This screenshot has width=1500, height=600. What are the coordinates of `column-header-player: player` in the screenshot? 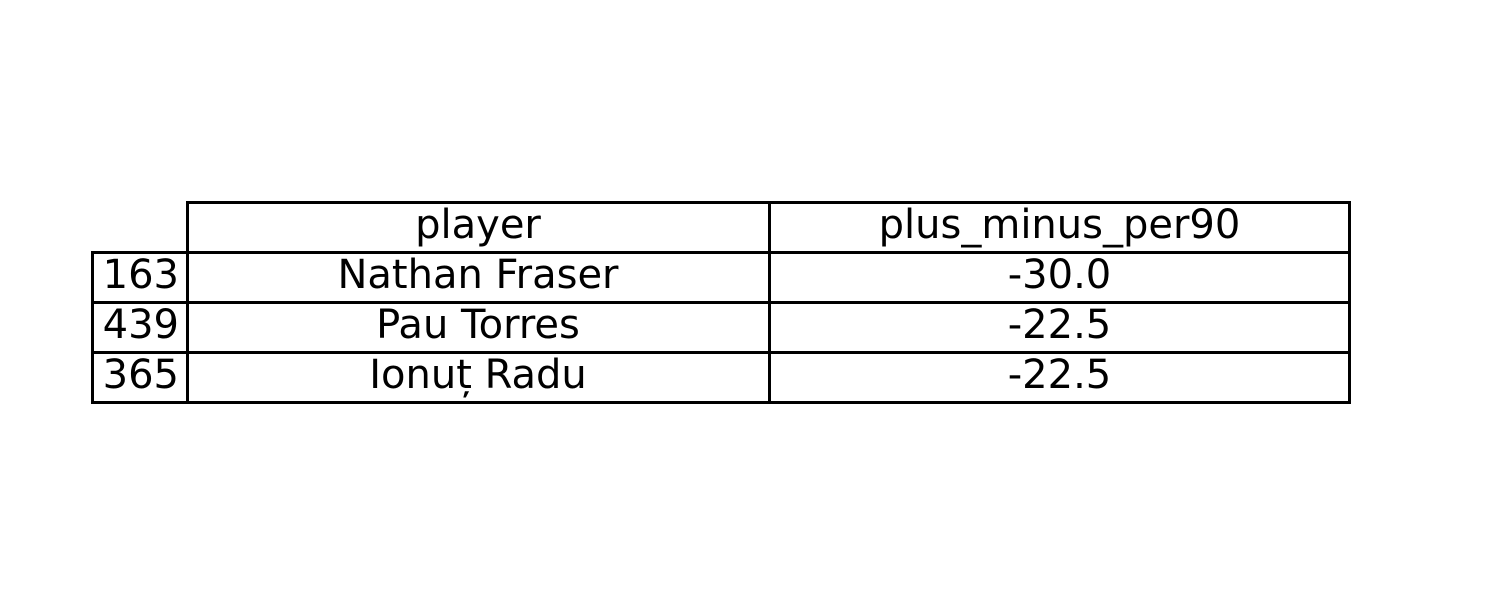 It's located at (478, 225).